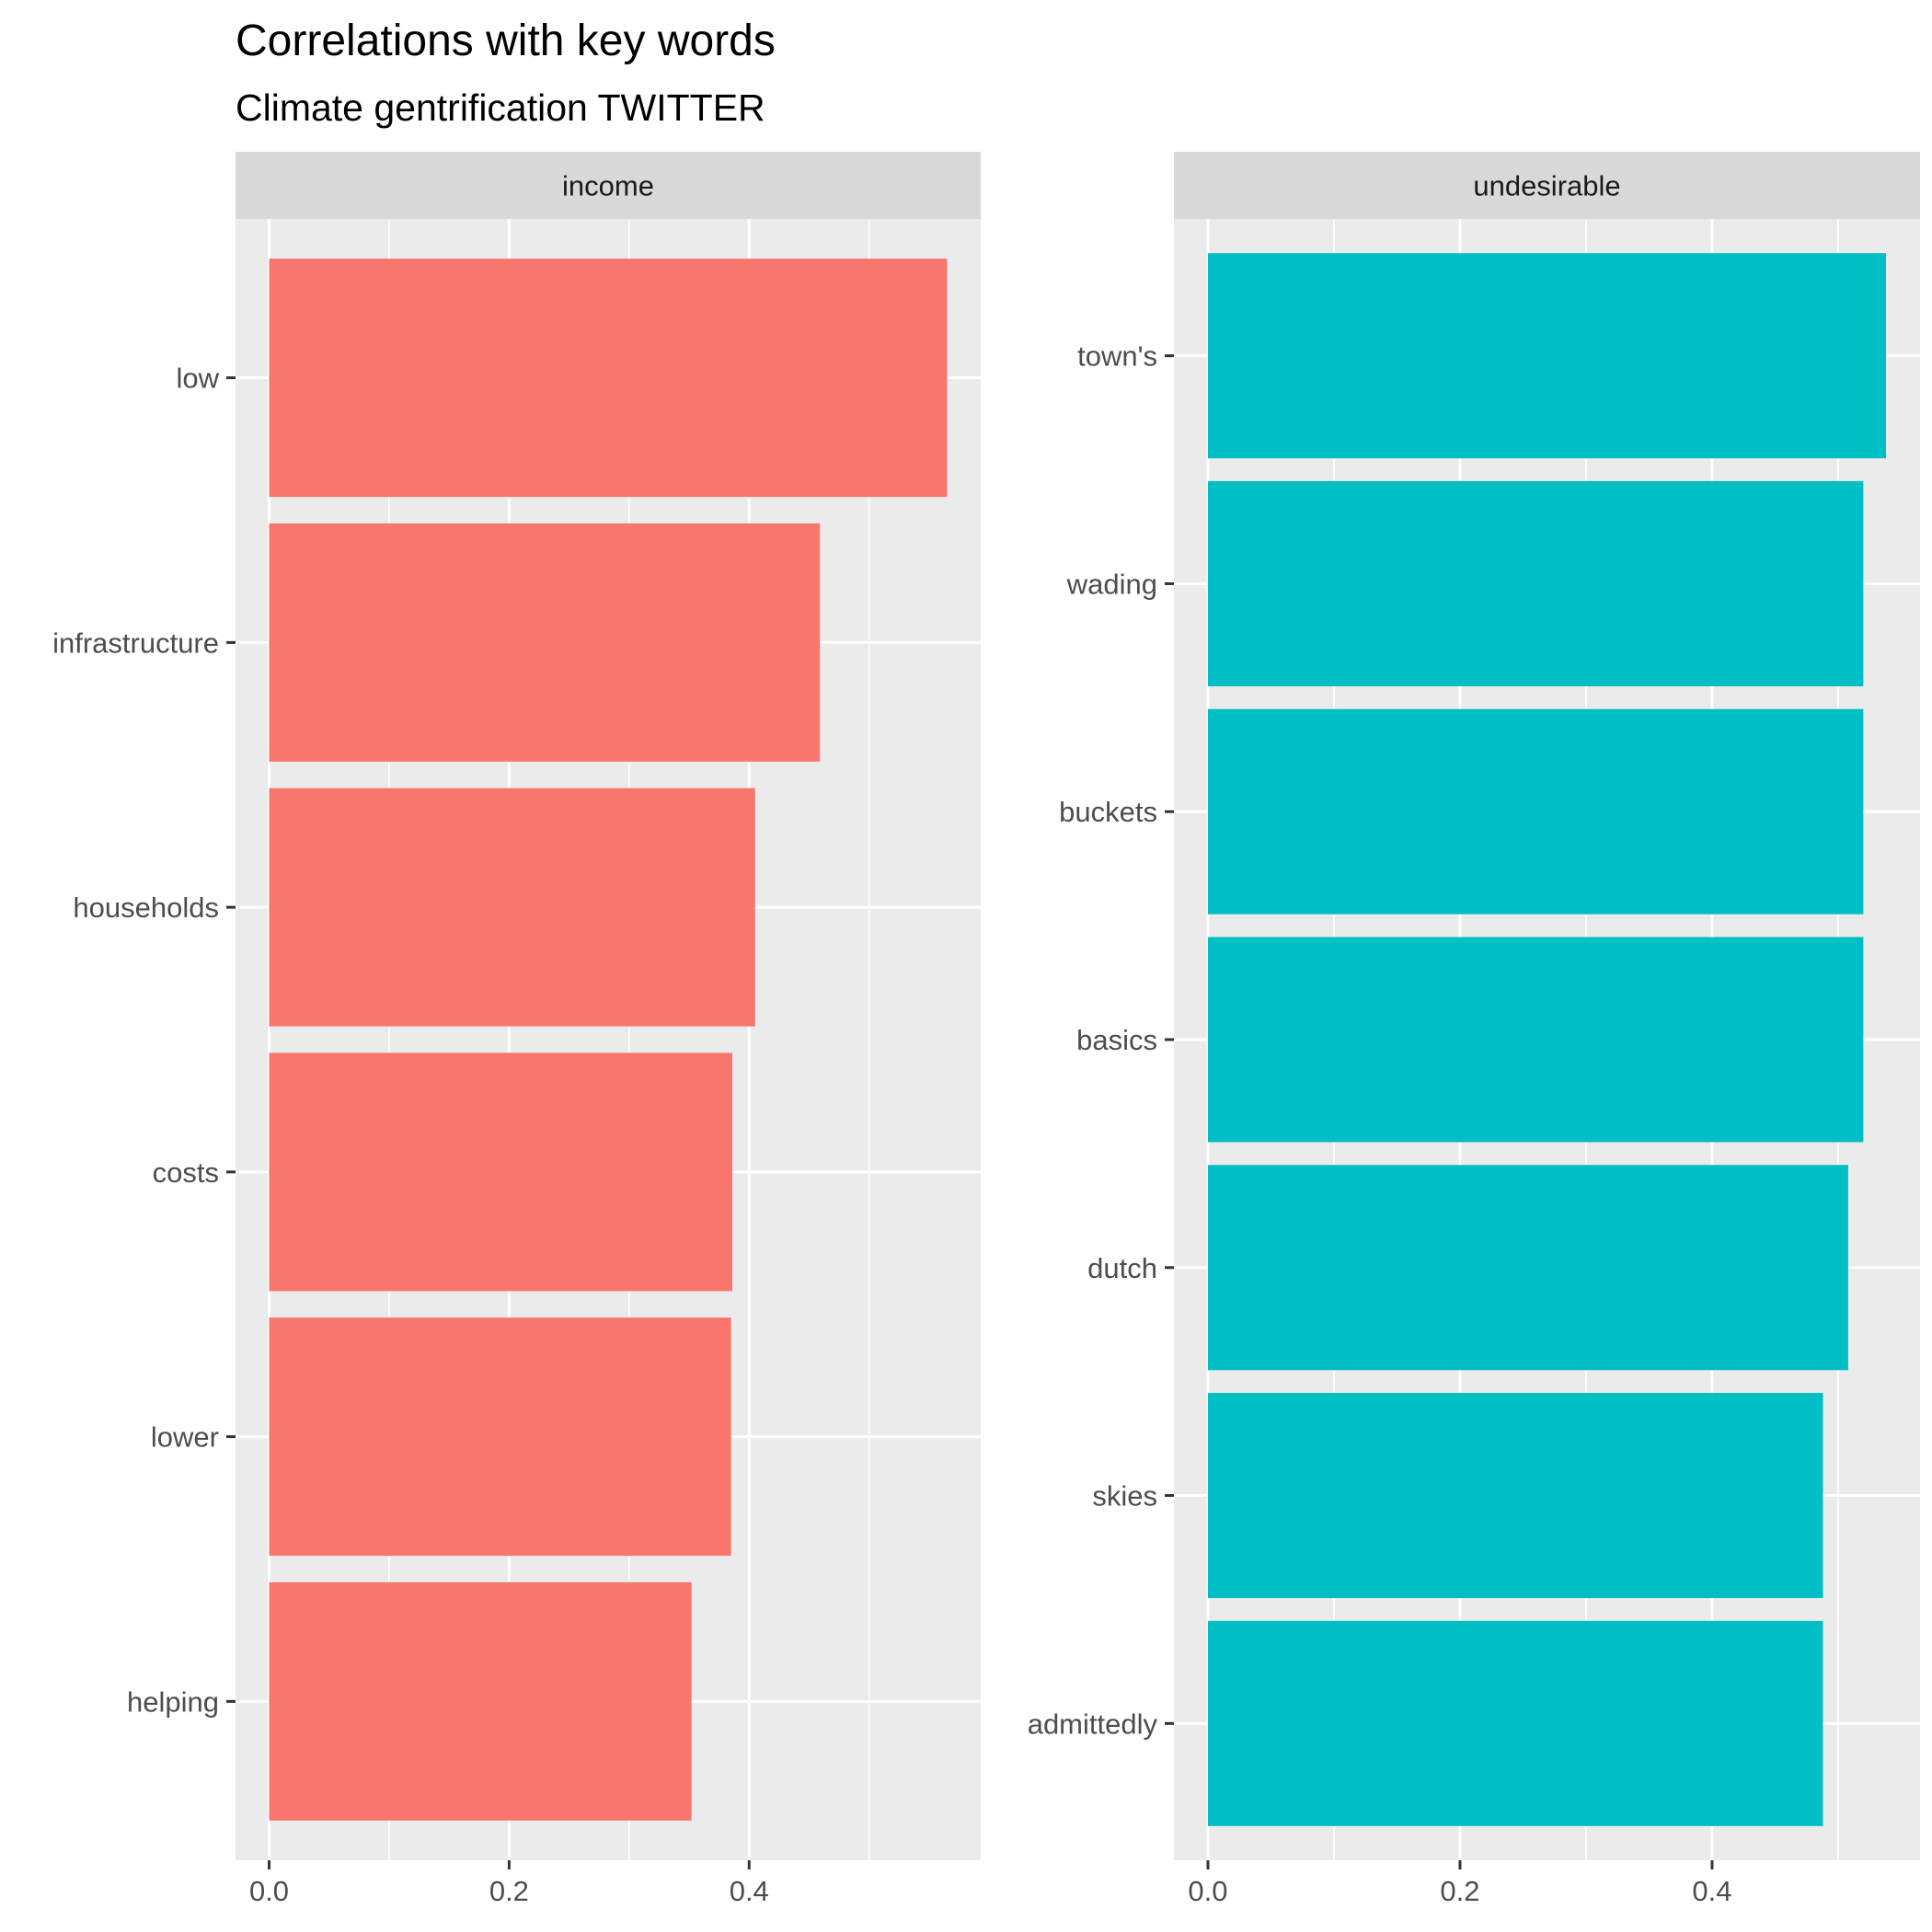  What do you see at coordinates (197, 378) in the screenshot?
I see `category-label: low` at bounding box center [197, 378].